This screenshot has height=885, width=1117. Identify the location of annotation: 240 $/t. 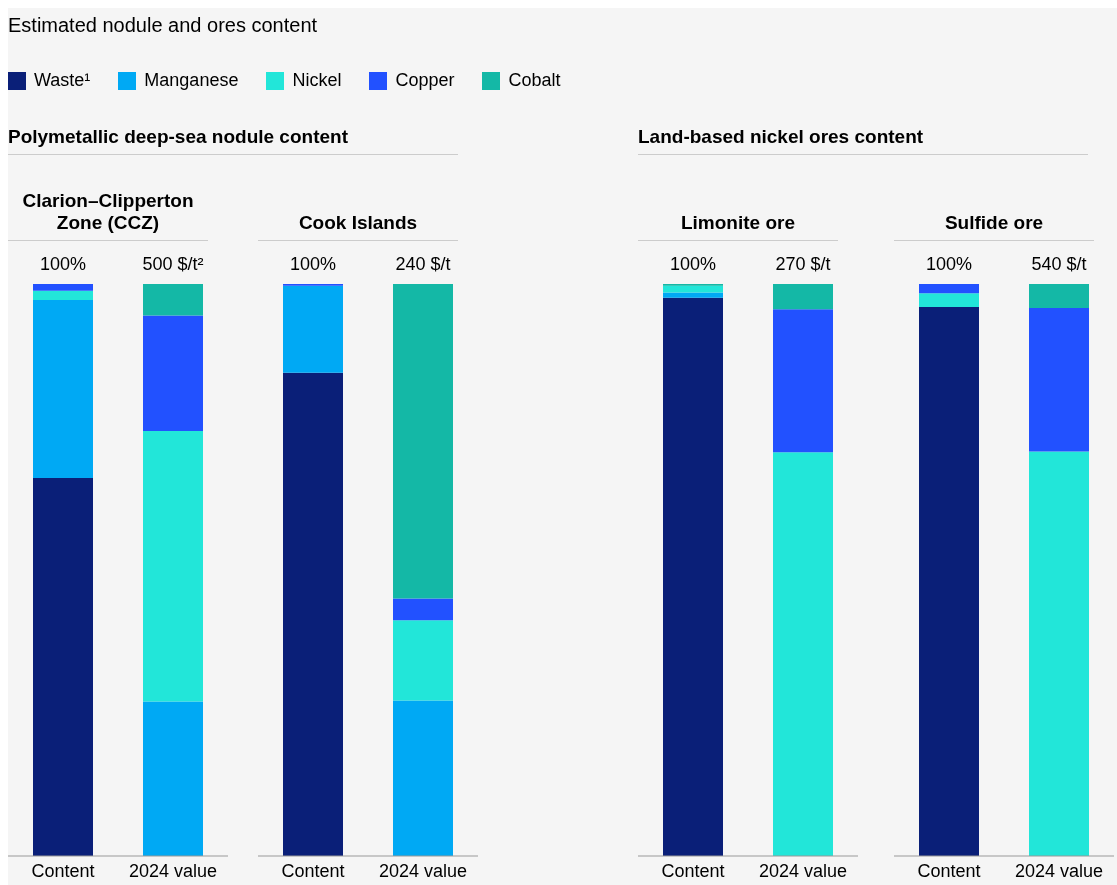
(423, 264).